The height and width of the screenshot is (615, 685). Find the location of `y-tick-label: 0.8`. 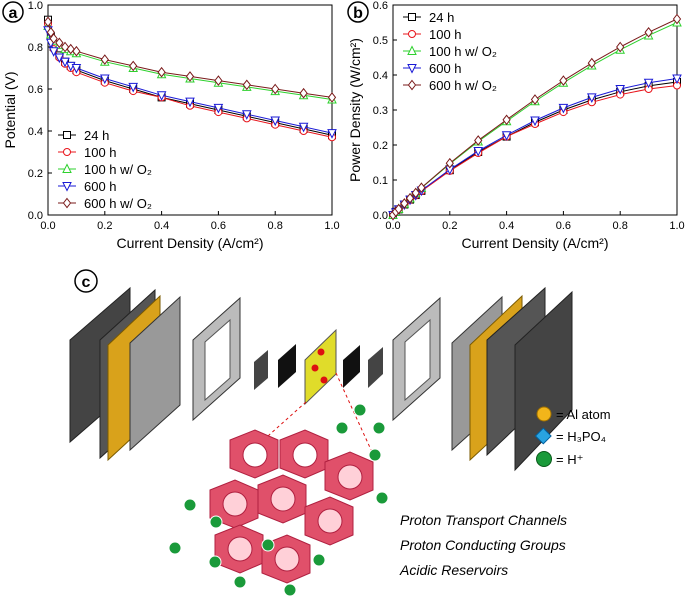

y-tick-label: 0.8 is located at coordinates (35, 48).